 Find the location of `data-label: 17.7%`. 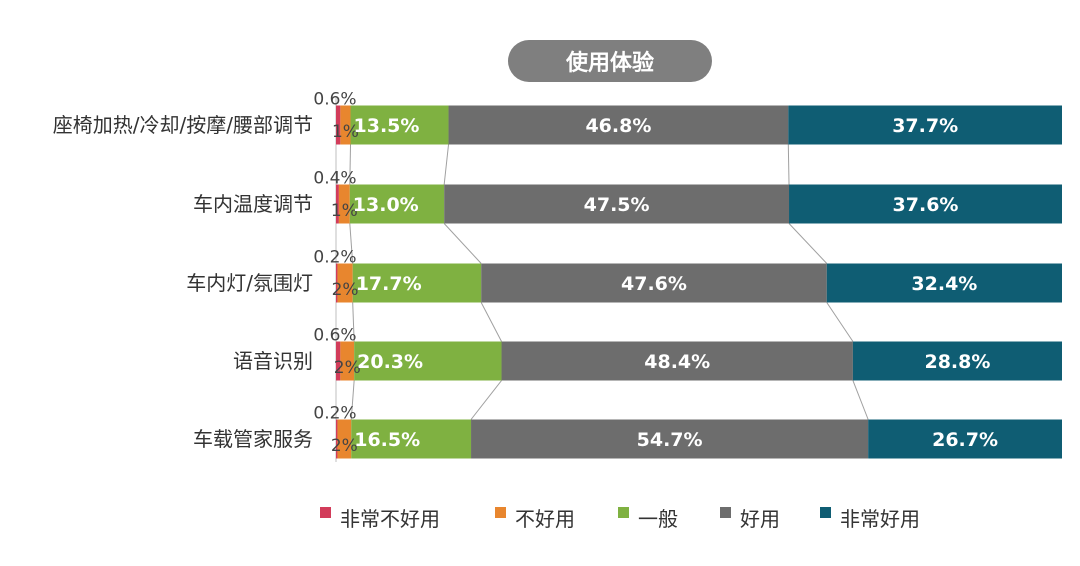

data-label: 17.7% is located at coordinates (389, 284).